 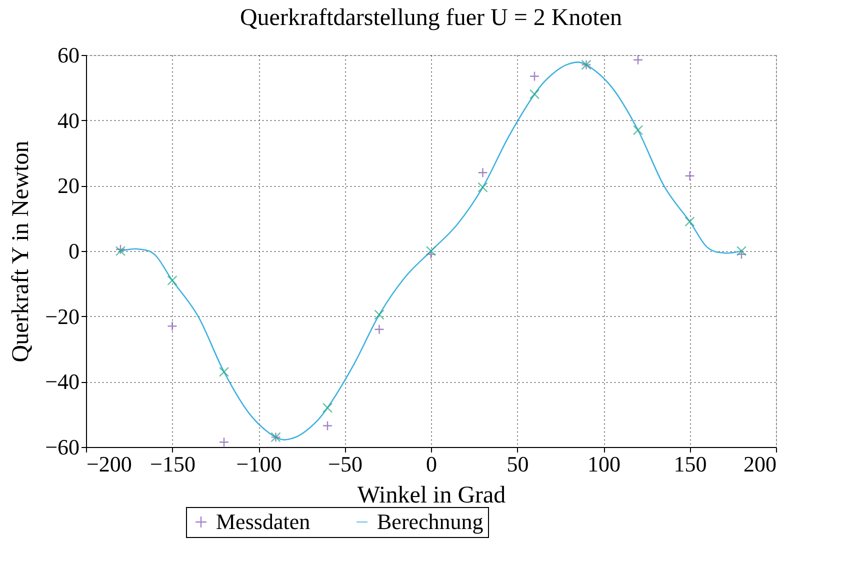 I want to click on y-axis-title: Querkraft Y in Newton, so click(x=21, y=251).